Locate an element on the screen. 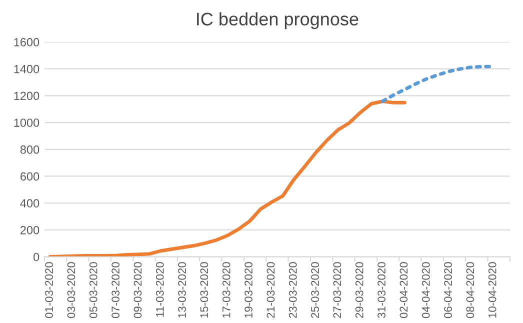 Image resolution: width=523 pixels, height=323 pixels. x-tick-label: 02-04-2020 is located at coordinates (404, 290).